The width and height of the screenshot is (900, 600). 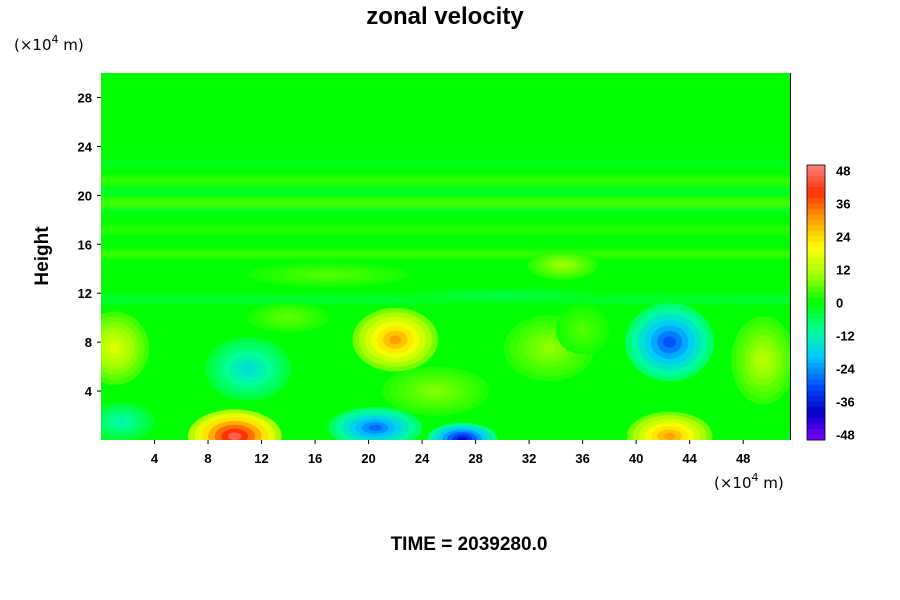 I want to click on chart-title: zonal velocity, so click(x=445, y=16).